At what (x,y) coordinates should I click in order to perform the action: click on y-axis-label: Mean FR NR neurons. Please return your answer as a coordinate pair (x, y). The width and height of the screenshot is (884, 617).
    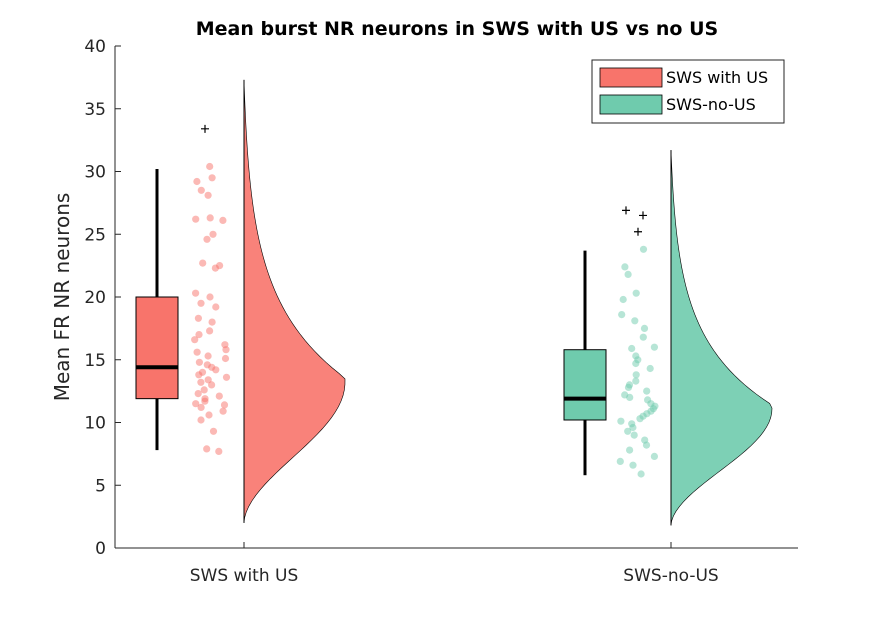
    Looking at the image, I should click on (62, 297).